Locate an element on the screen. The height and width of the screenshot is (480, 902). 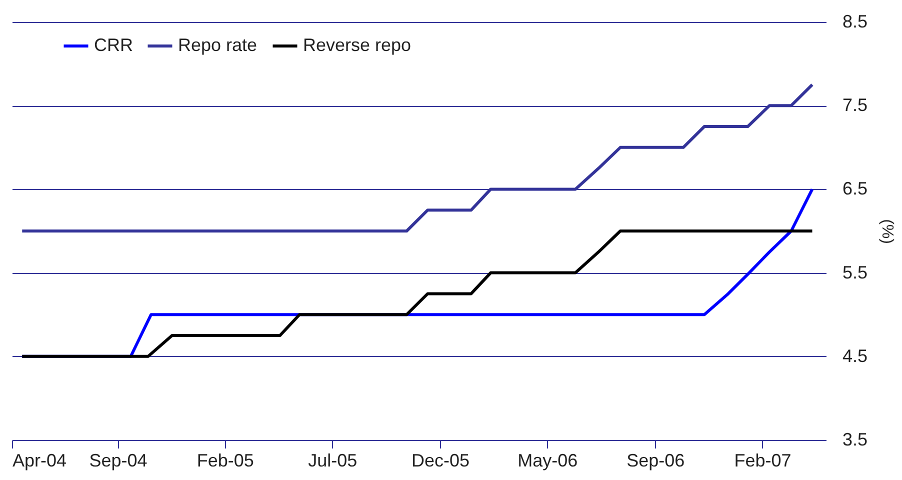
y-tick-label: 6.5 is located at coordinates (855, 188).